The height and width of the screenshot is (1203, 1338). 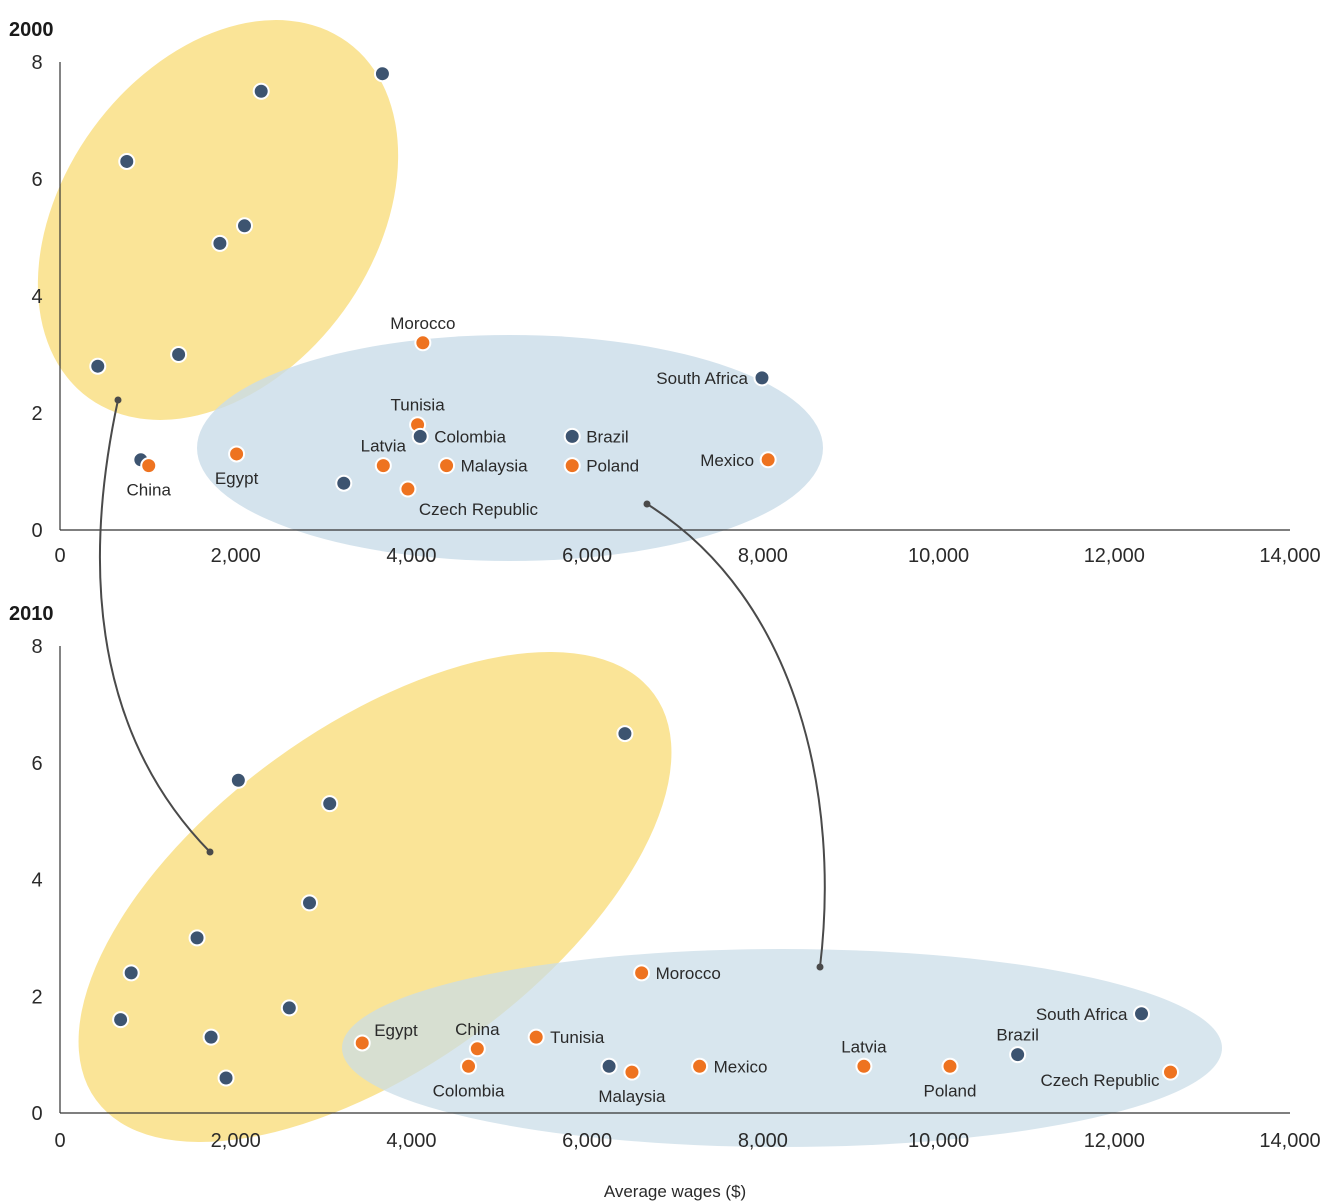 I want to click on low-wage-connector-end-dot, so click(x=210, y=852).